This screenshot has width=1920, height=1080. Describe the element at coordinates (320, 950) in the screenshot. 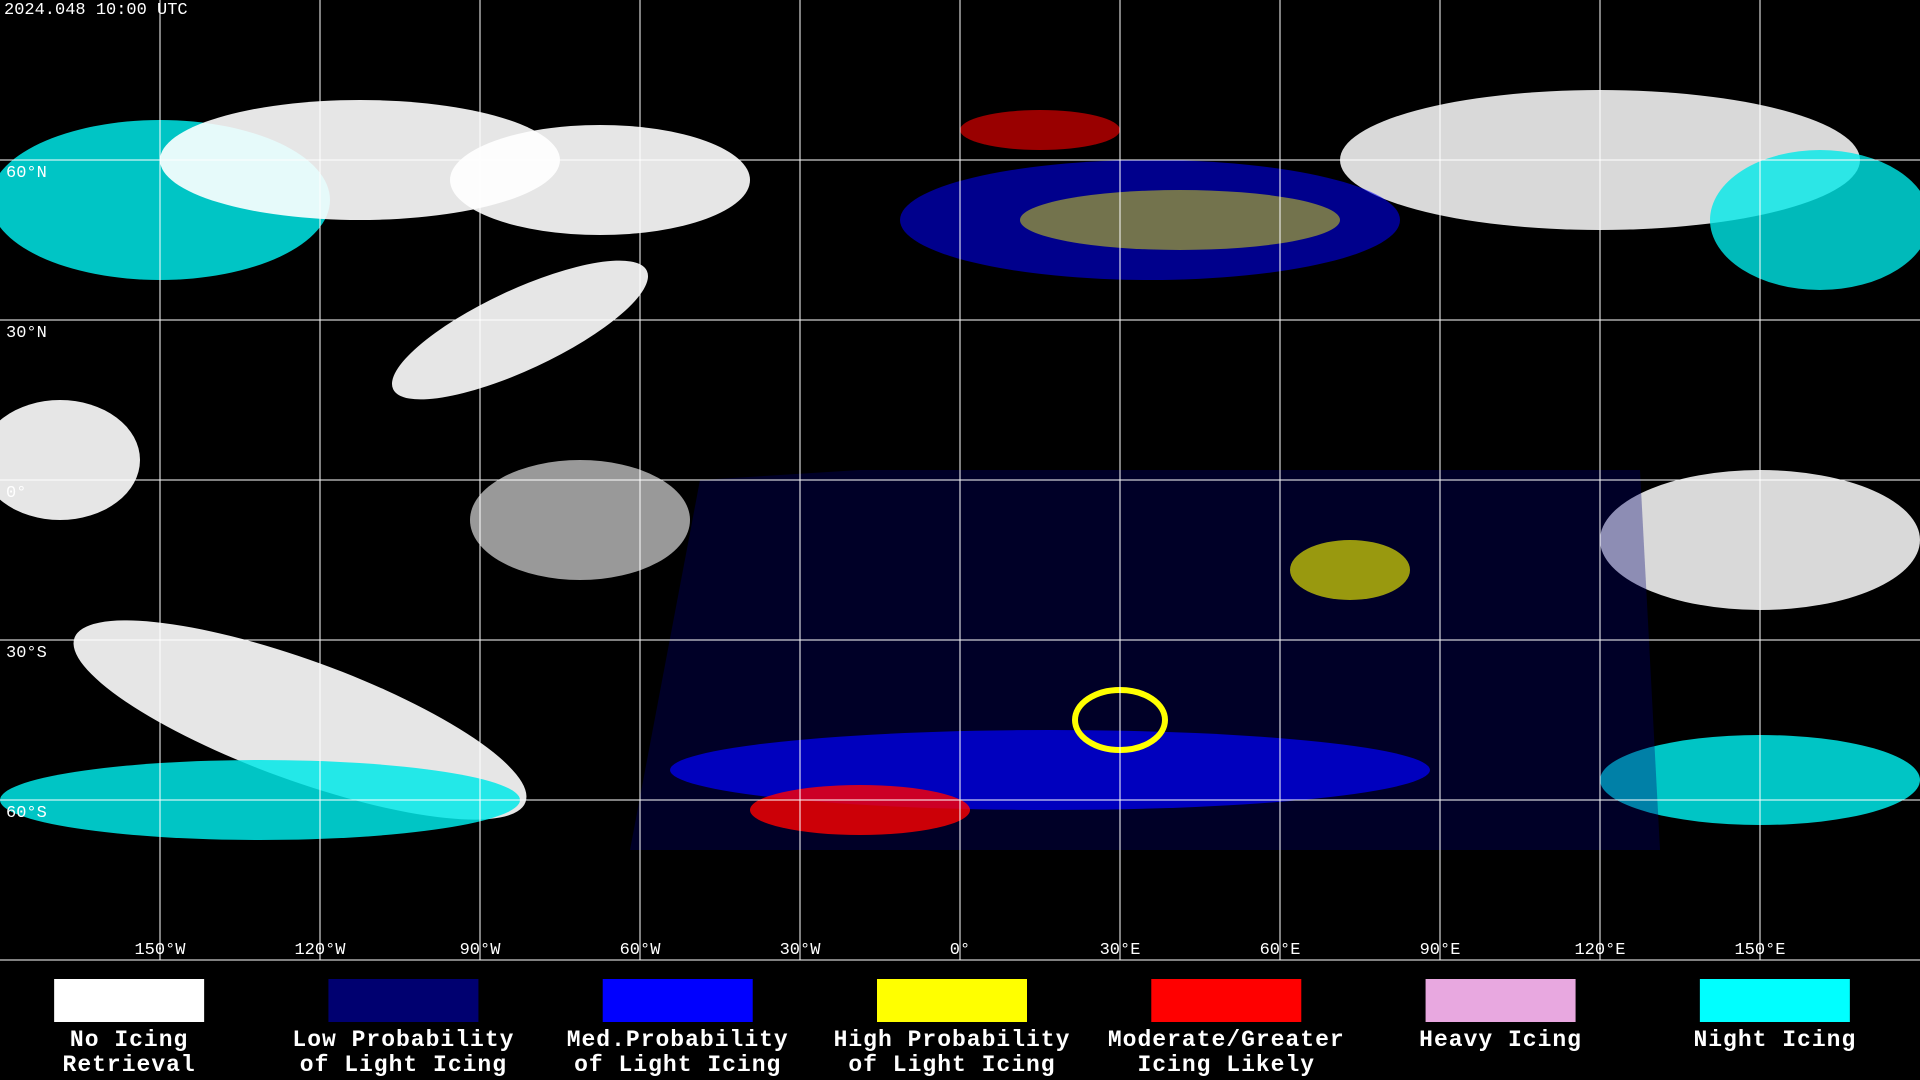

I see `lon-label: 120°W` at that location.